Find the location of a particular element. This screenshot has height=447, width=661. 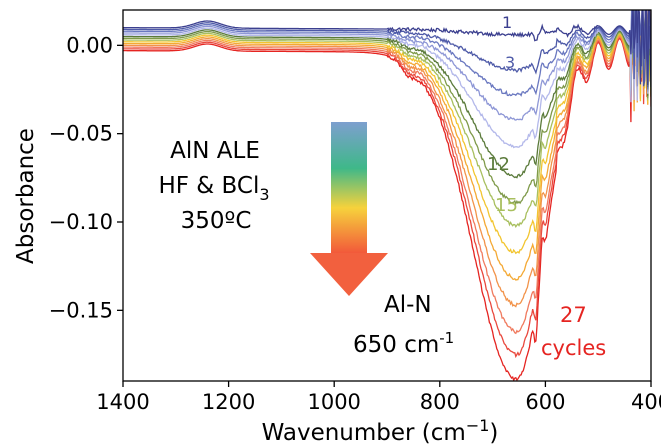

process-line-2-main: HF & BCl is located at coordinates (208, 186).